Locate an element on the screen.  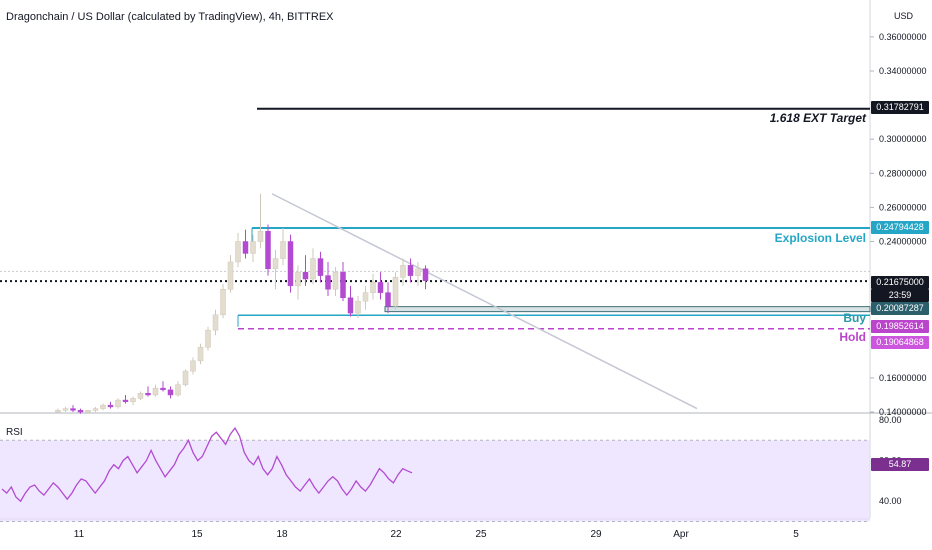
rsi-band is located at coordinates (435, 481).